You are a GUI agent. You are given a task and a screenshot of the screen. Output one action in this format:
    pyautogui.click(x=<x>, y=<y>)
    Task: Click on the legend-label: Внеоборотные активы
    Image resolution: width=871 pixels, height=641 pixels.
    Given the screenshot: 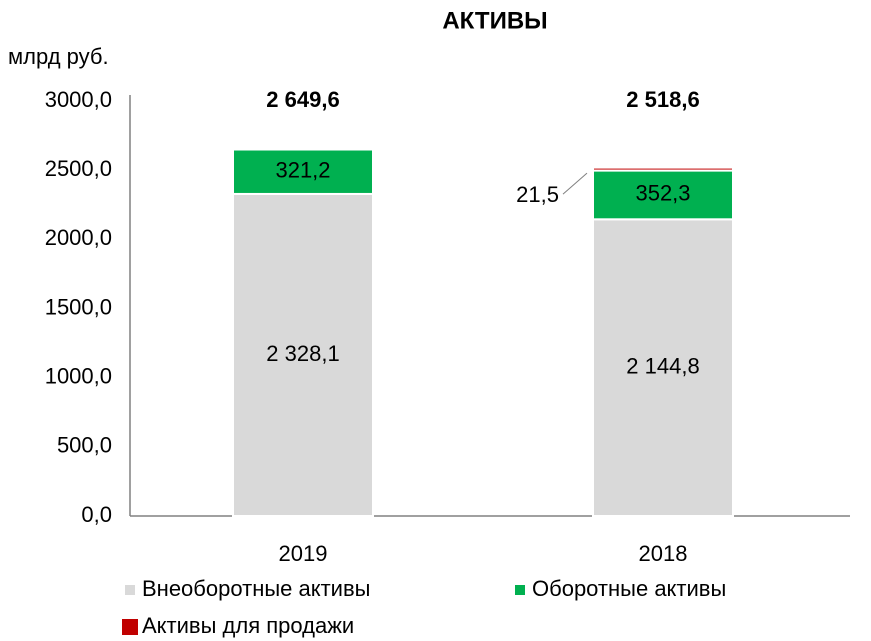 What is the action you would take?
    pyautogui.click(x=256, y=588)
    